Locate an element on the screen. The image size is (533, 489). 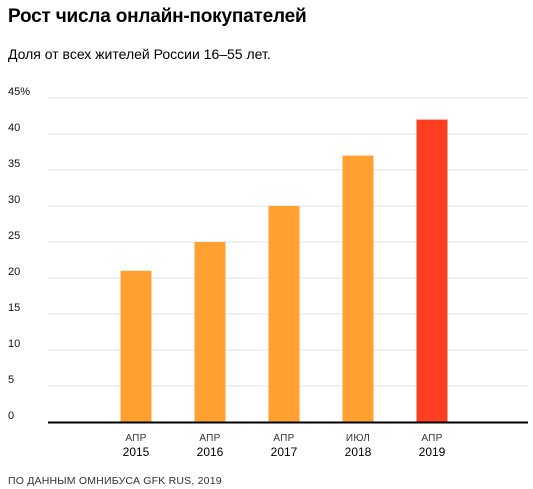
y-tick-label: 0 is located at coordinates (11, 416).